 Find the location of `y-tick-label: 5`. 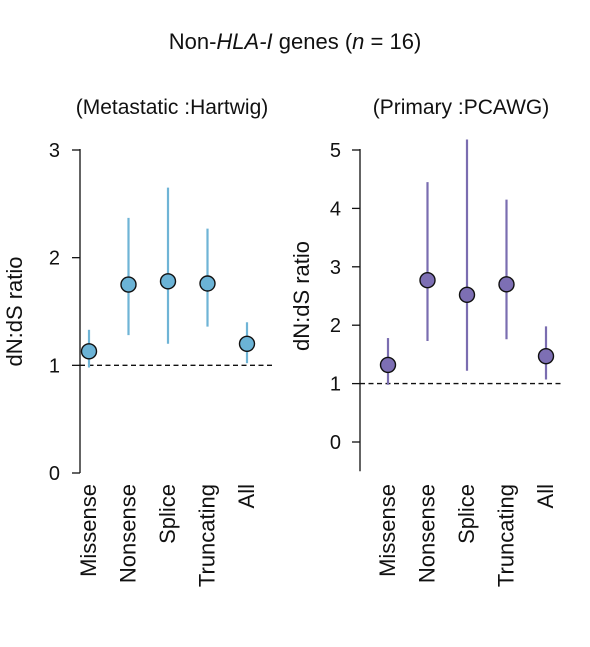

y-tick-label: 5 is located at coordinates (335, 151).